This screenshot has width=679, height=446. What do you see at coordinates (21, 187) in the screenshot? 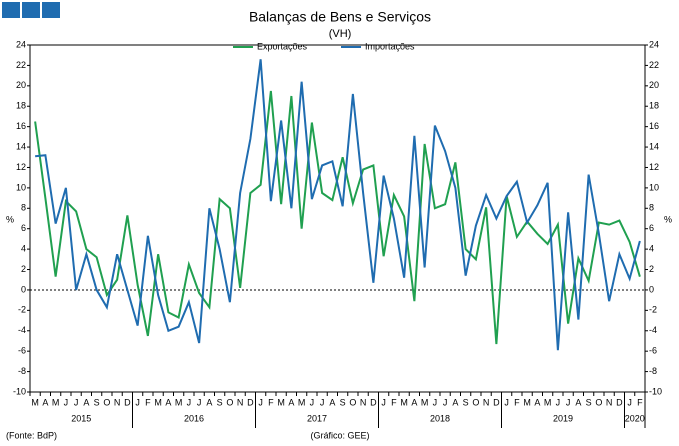
I see `y-tick-label: 10` at bounding box center [21, 187].